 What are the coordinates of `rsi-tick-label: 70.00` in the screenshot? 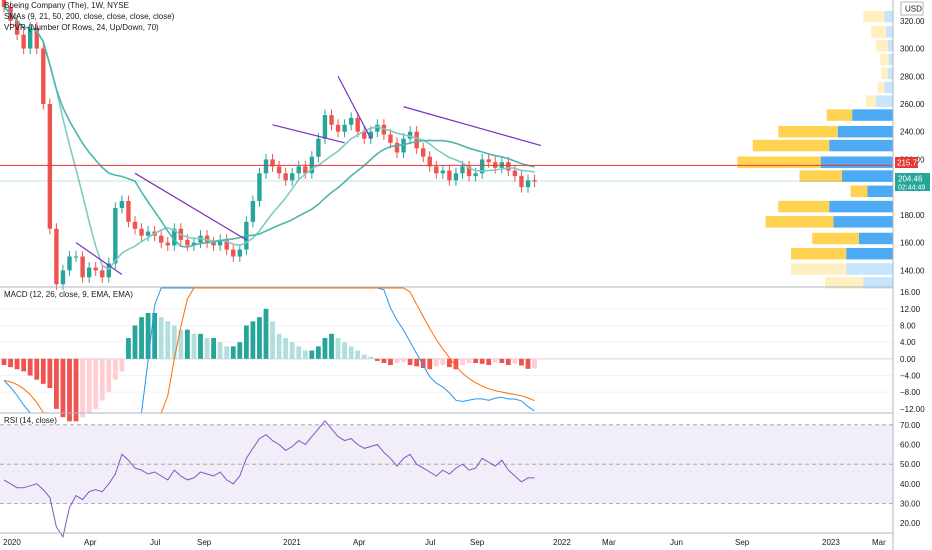 It's located at (910, 425).